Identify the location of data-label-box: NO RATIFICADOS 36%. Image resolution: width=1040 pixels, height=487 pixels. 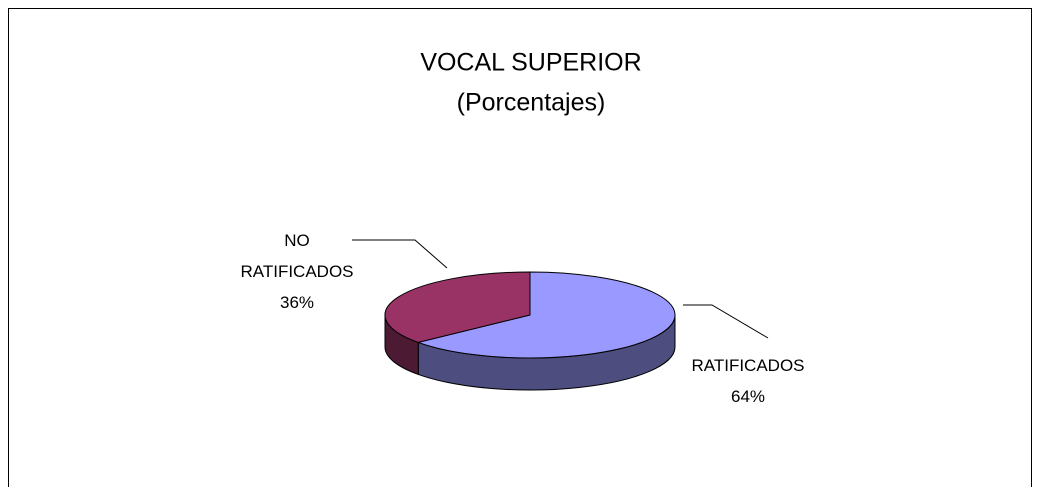
(297, 271).